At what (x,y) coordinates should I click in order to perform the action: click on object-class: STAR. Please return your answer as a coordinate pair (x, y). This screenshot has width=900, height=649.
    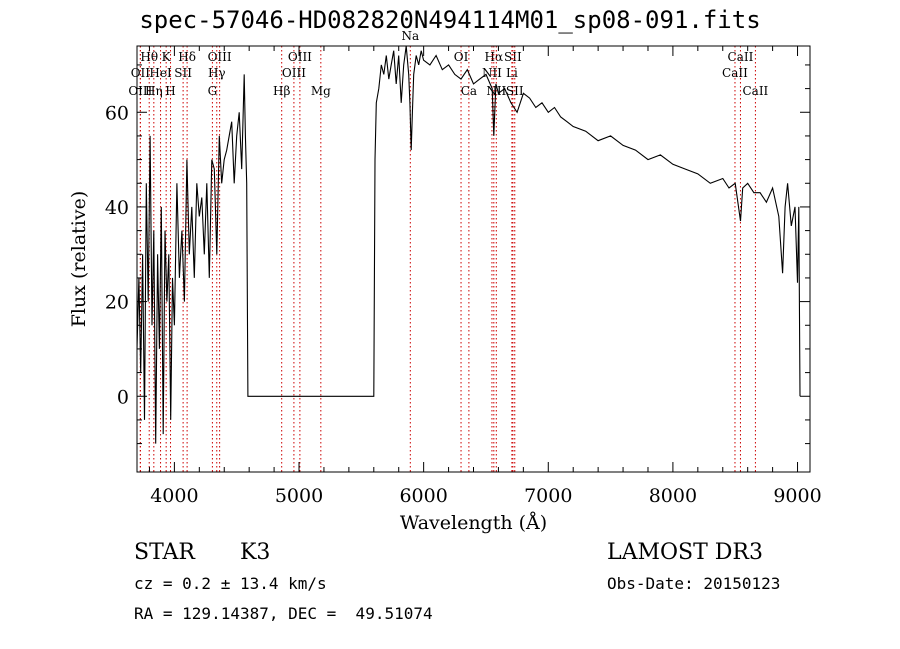
    Looking at the image, I should click on (164, 552).